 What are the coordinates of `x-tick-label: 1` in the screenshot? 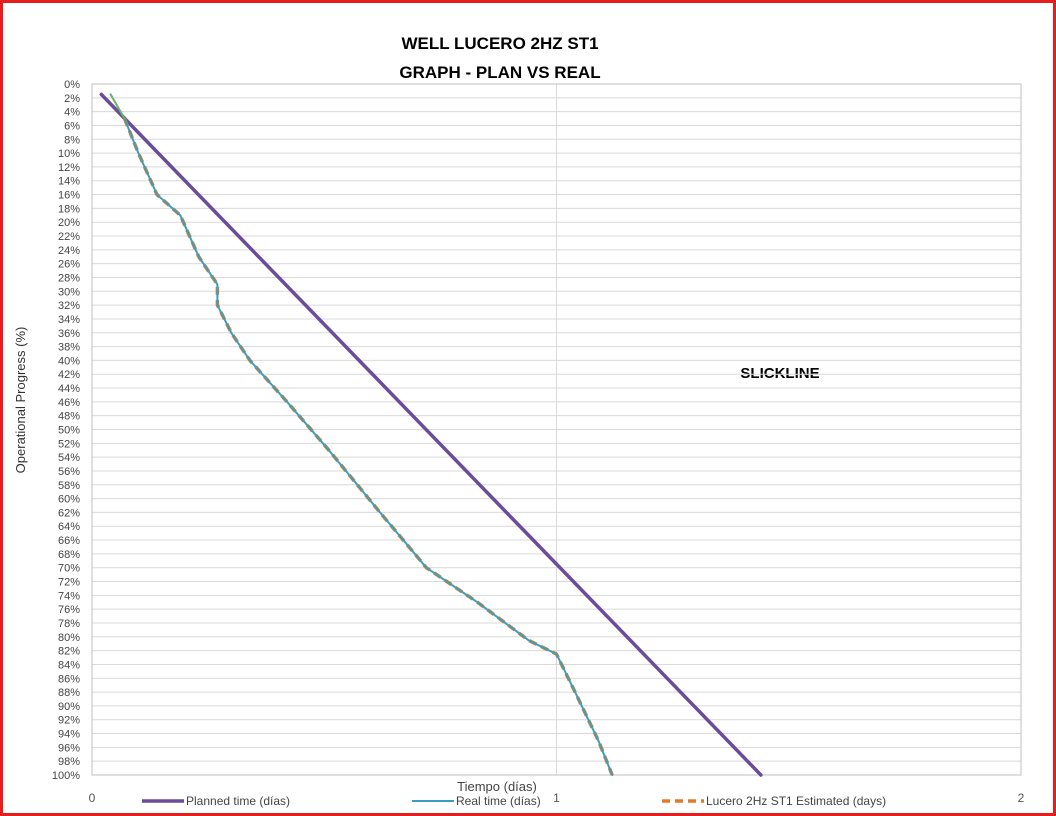 It's located at (556, 798).